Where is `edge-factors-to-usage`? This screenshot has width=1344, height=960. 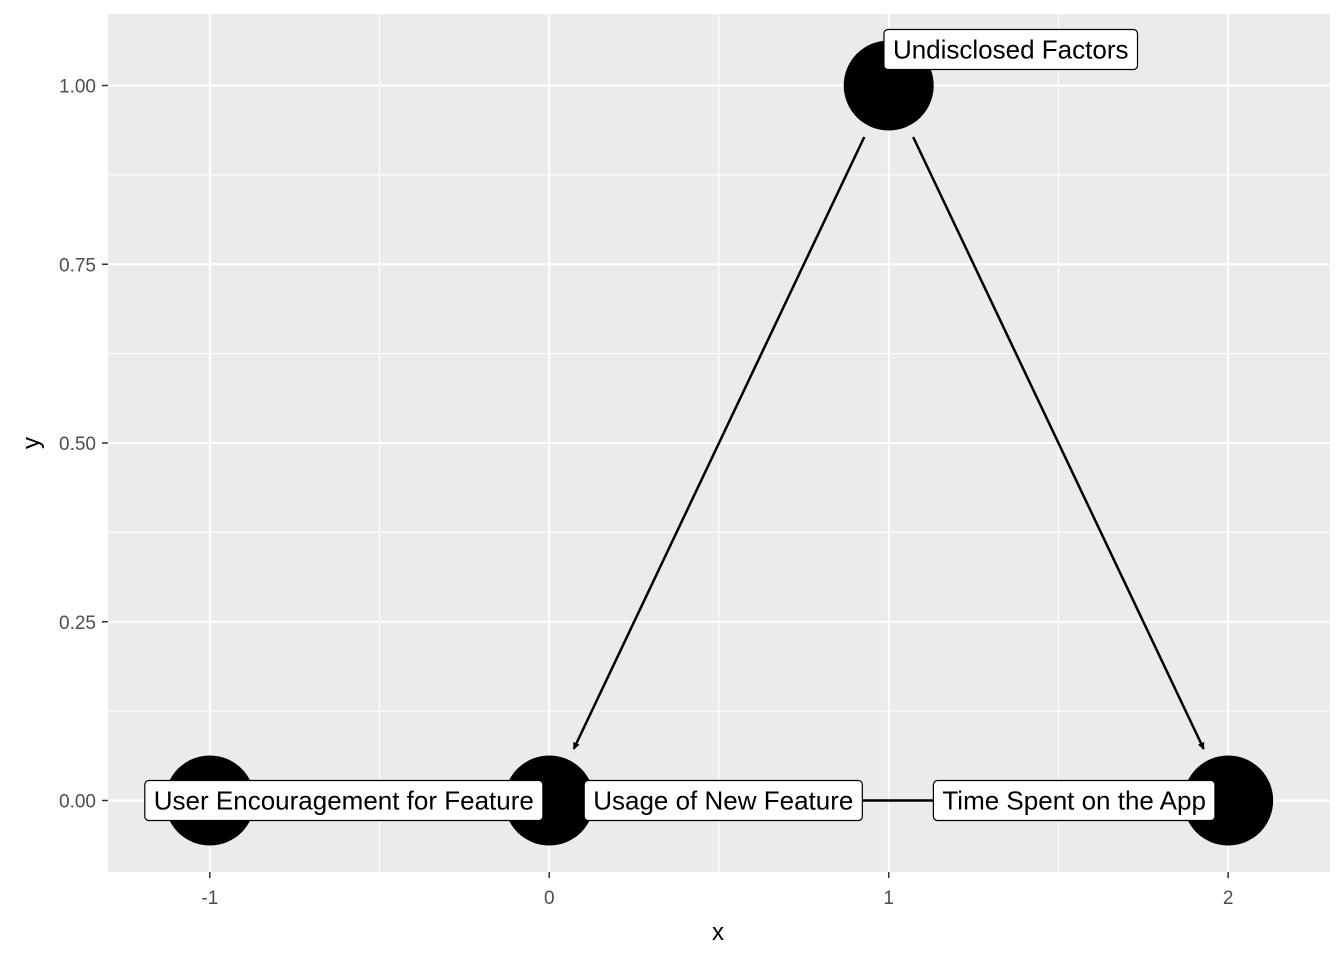 edge-factors-to-usage is located at coordinates (719, 443).